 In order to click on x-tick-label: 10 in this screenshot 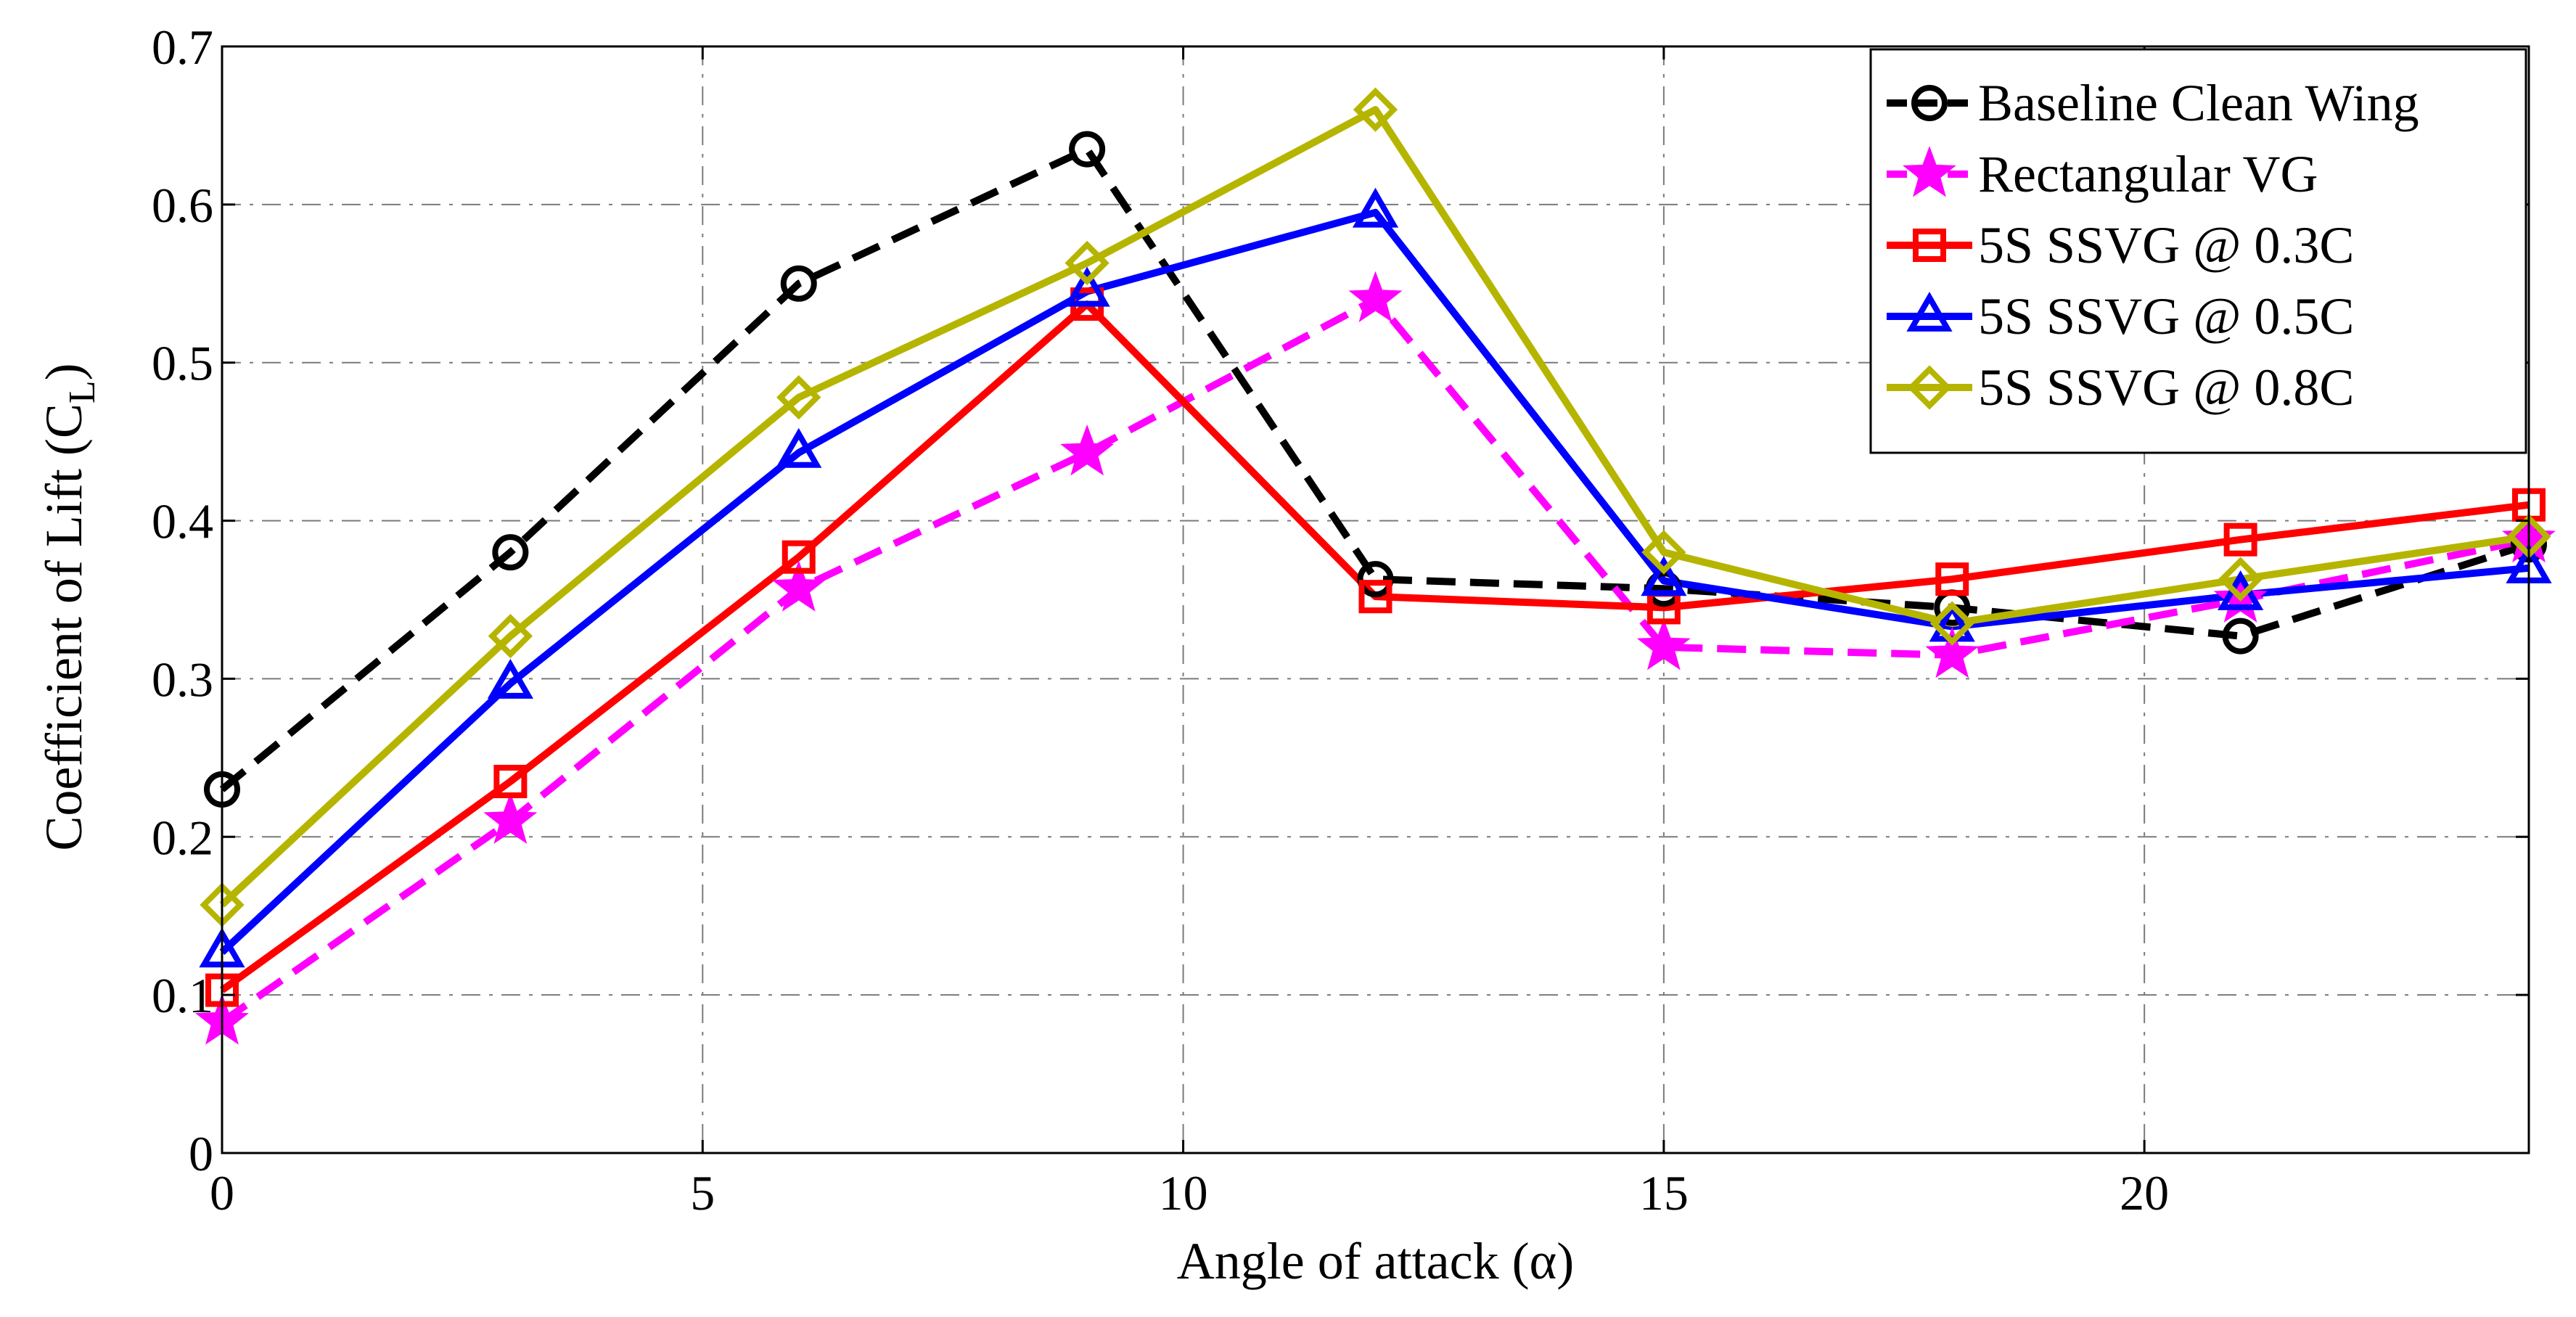, I will do `click(1183, 1192)`.